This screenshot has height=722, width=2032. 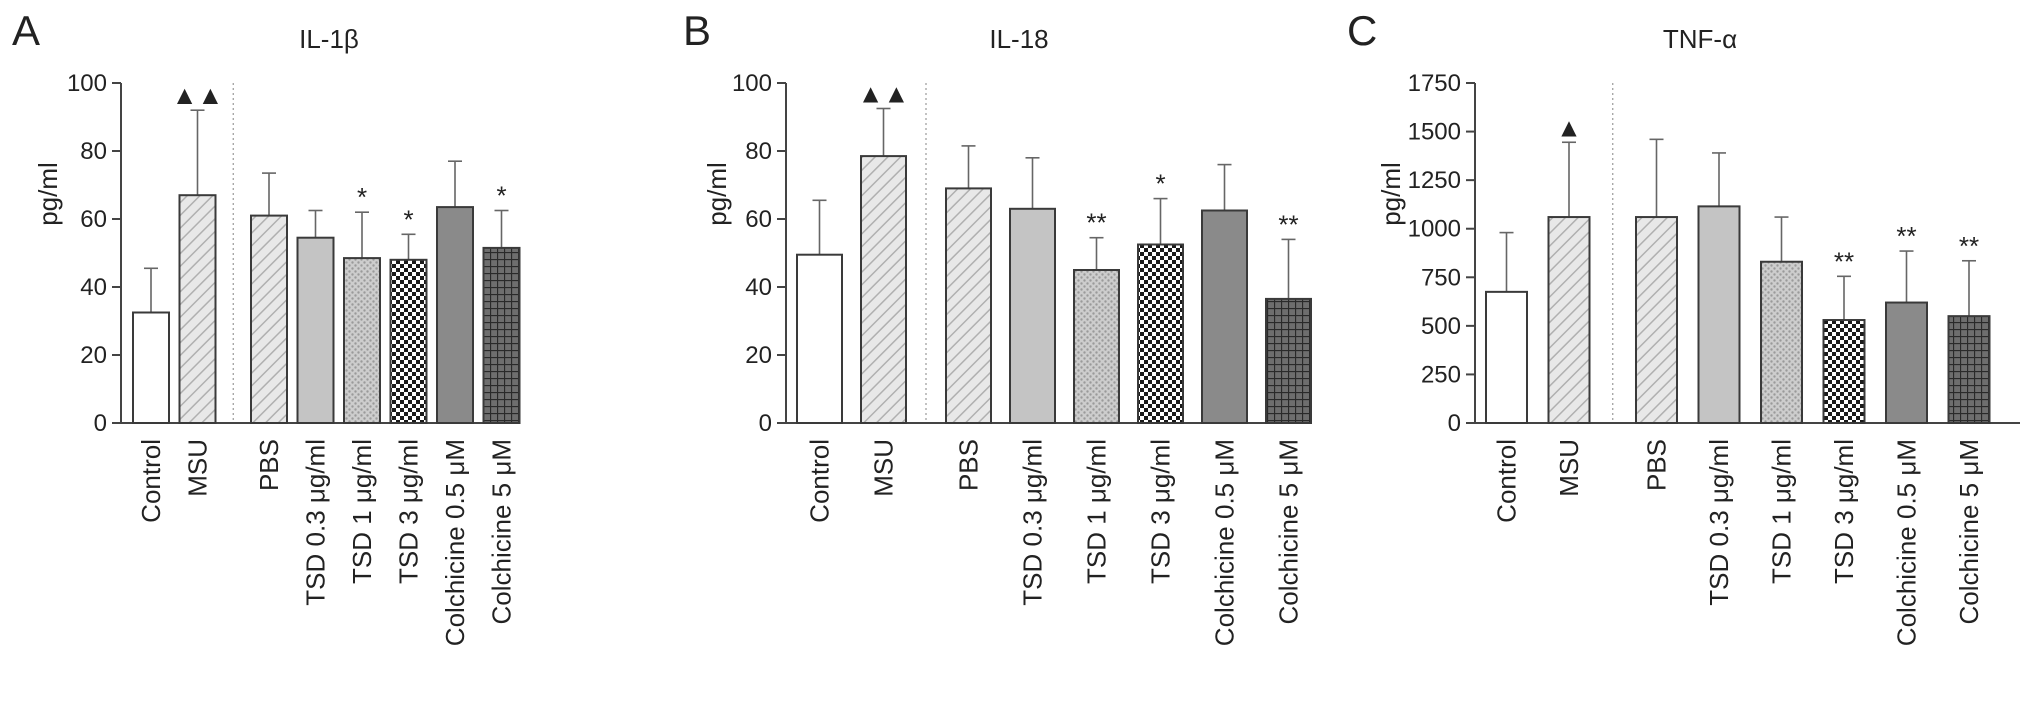 I want to click on y-ticks: 0 250 500 750 1000 1250 1500 1750, so click(x=1441, y=253).